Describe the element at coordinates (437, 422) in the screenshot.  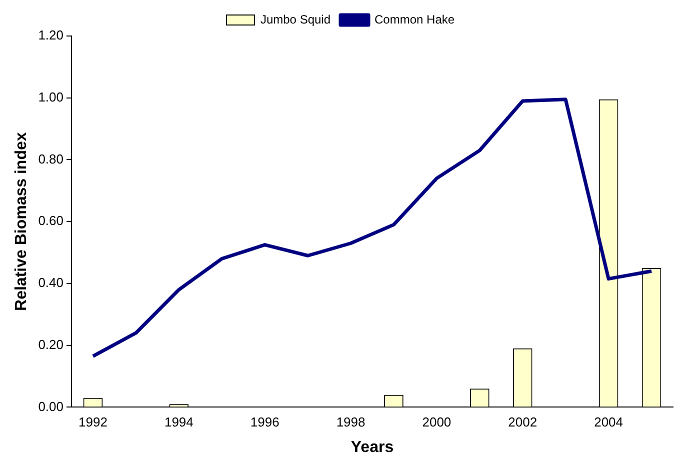
I see `x-tick-label: 2000` at that location.